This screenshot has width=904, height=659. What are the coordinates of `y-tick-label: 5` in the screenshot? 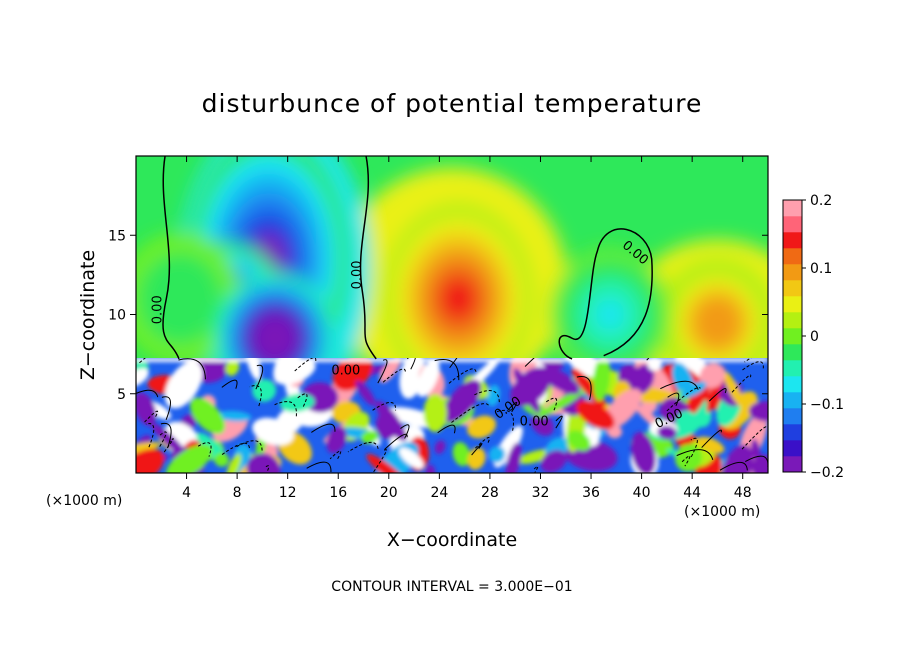 It's located at (121, 395).